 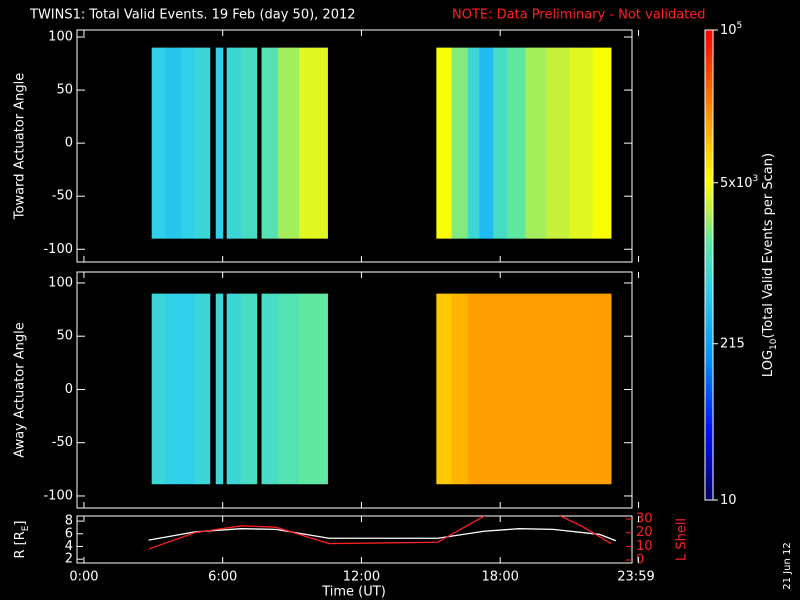 I want to click on y2-tick-label: 30, so click(x=644, y=519).